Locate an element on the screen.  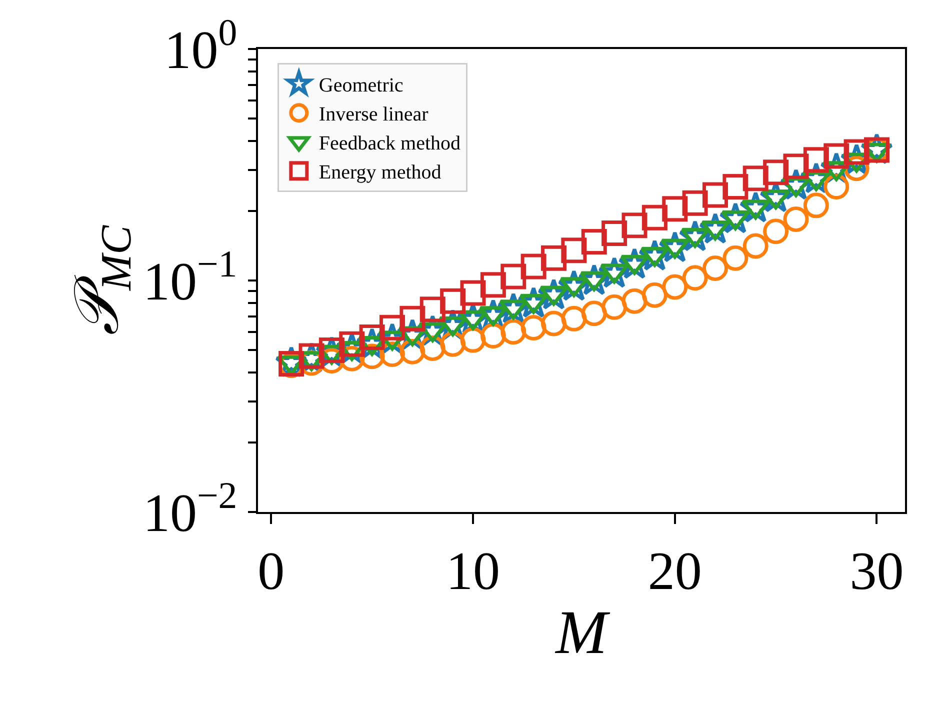
x-tick-label: 10 is located at coordinates (473, 570).